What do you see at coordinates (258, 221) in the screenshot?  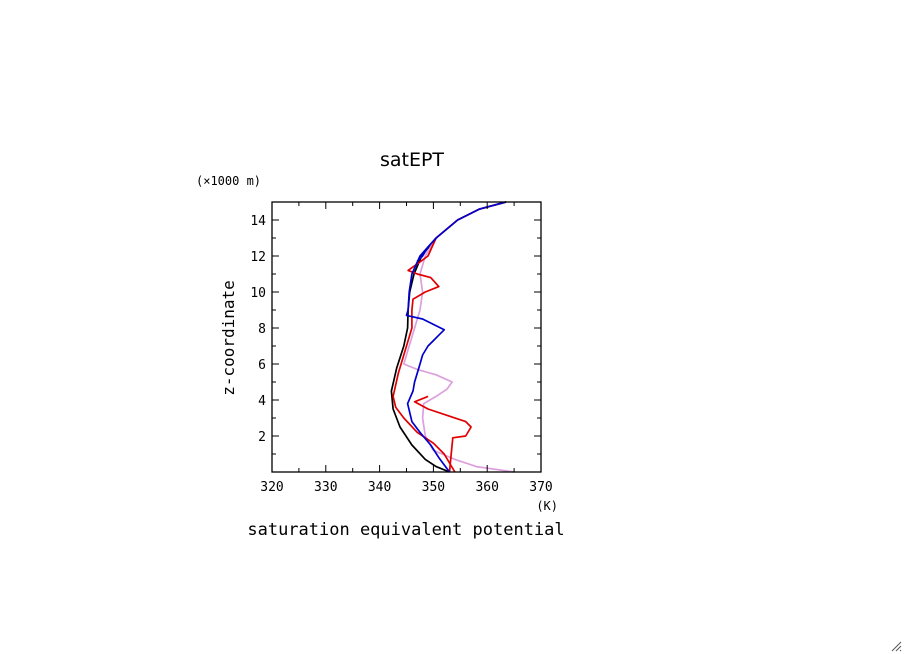 I see `y-tick-label: 14` at bounding box center [258, 221].